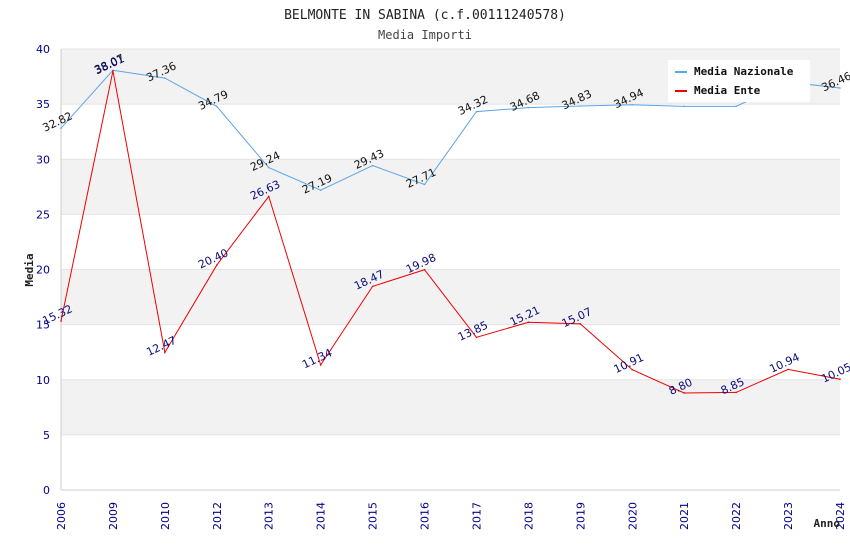 Image resolution: width=850 pixels, height=550 pixels. I want to click on x-tick-label: 2024, so click(840, 516).